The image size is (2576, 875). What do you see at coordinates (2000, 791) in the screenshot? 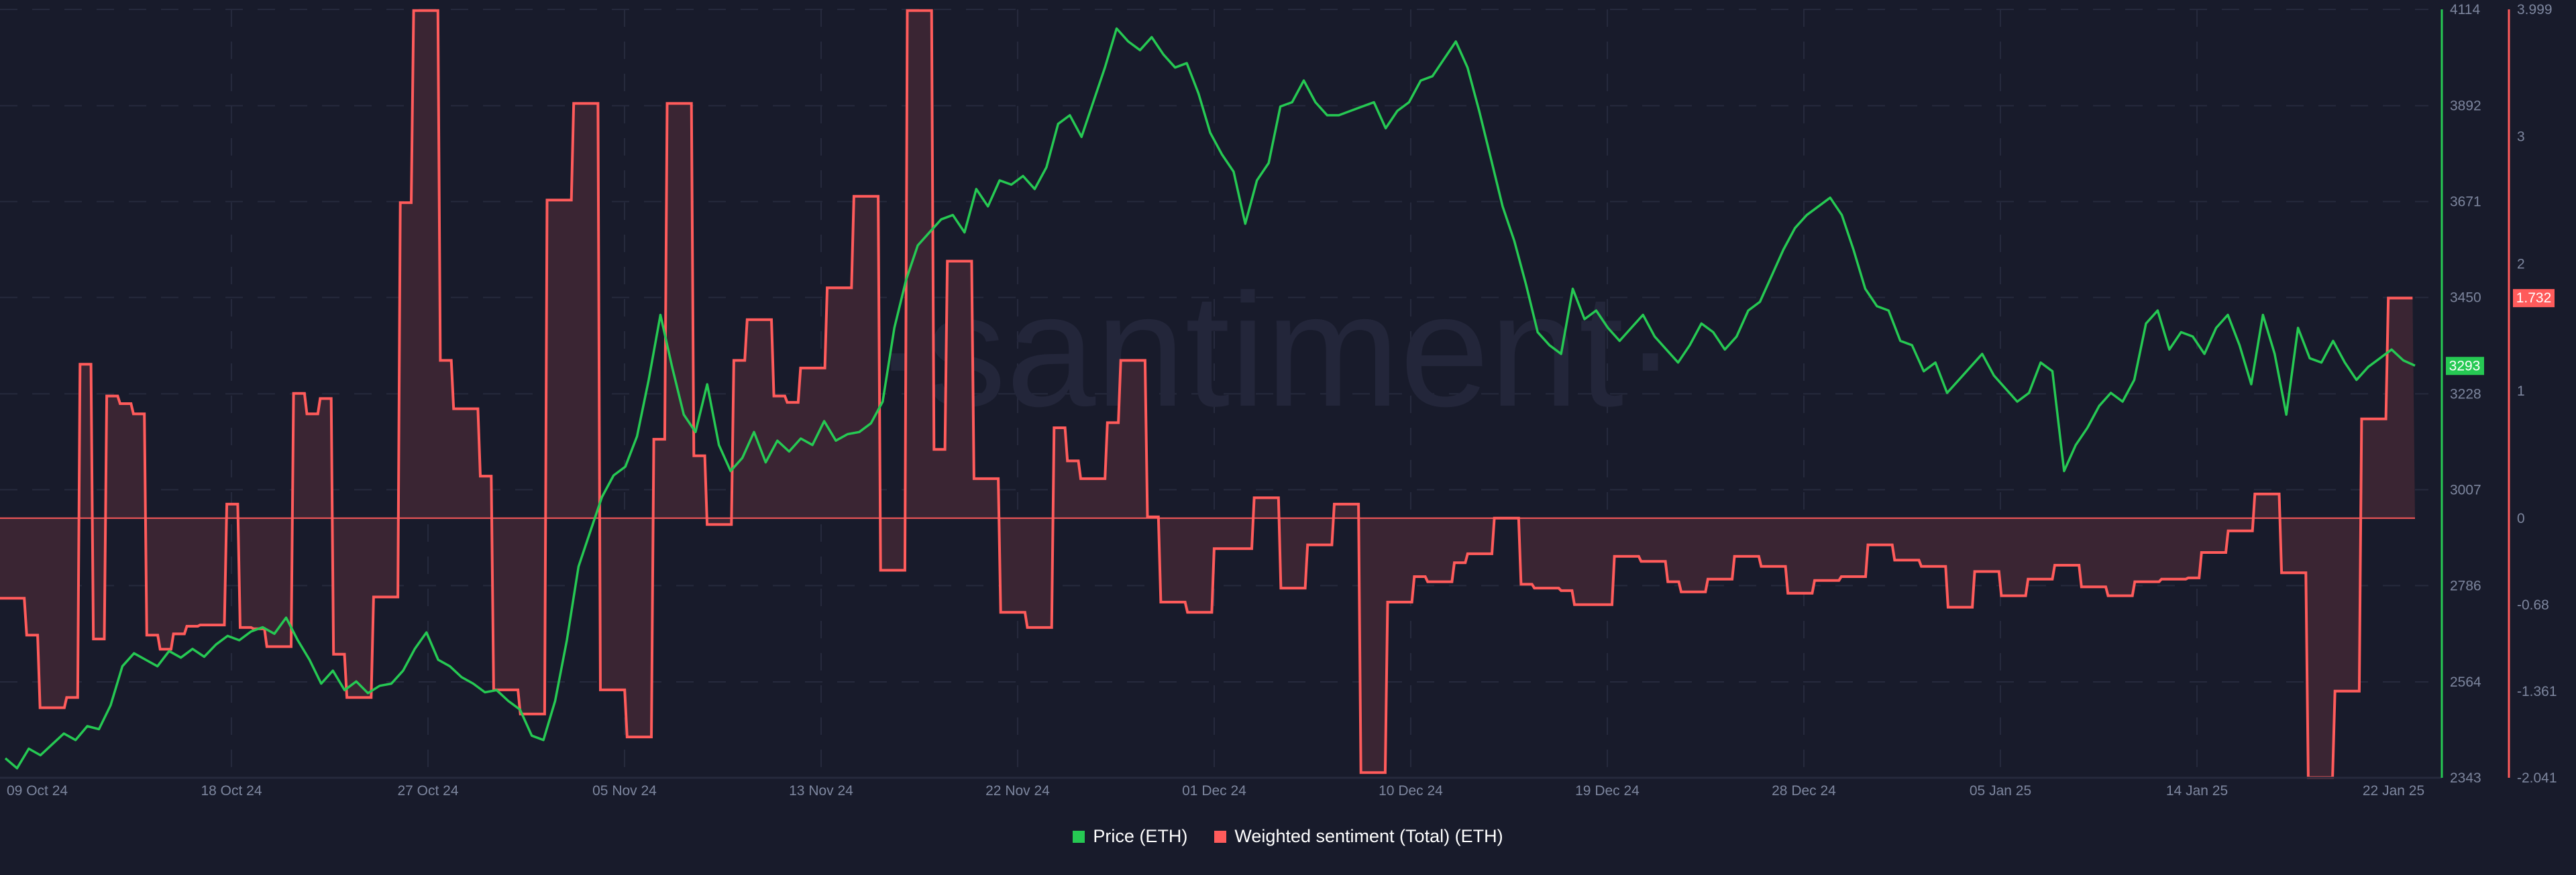
I see `x-tick-label: 05 Jan 25` at bounding box center [2000, 791].